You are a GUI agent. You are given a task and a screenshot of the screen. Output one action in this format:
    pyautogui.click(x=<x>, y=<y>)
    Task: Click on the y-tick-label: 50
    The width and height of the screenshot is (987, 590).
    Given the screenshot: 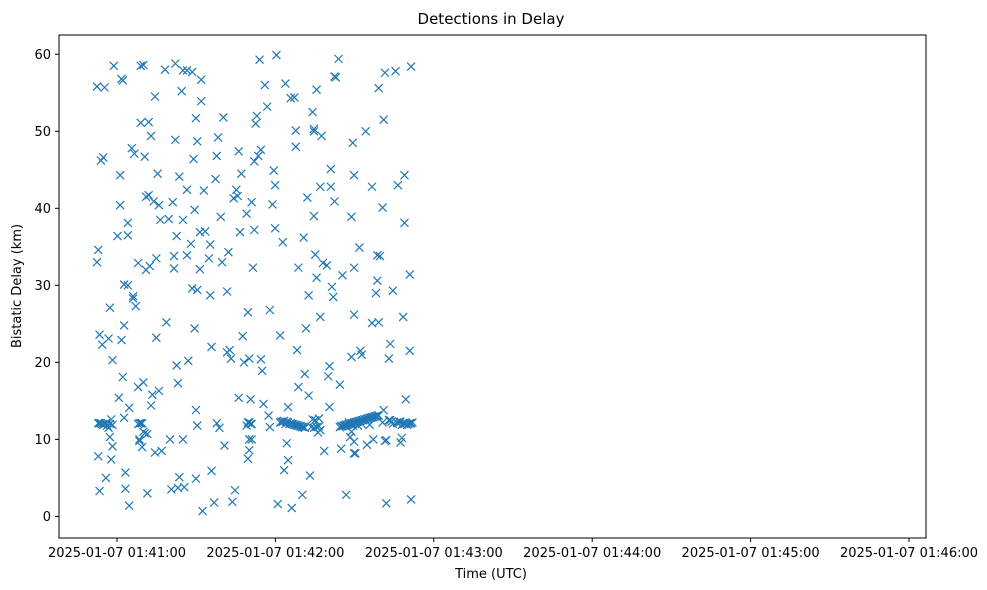 What is the action you would take?
    pyautogui.click(x=42, y=132)
    